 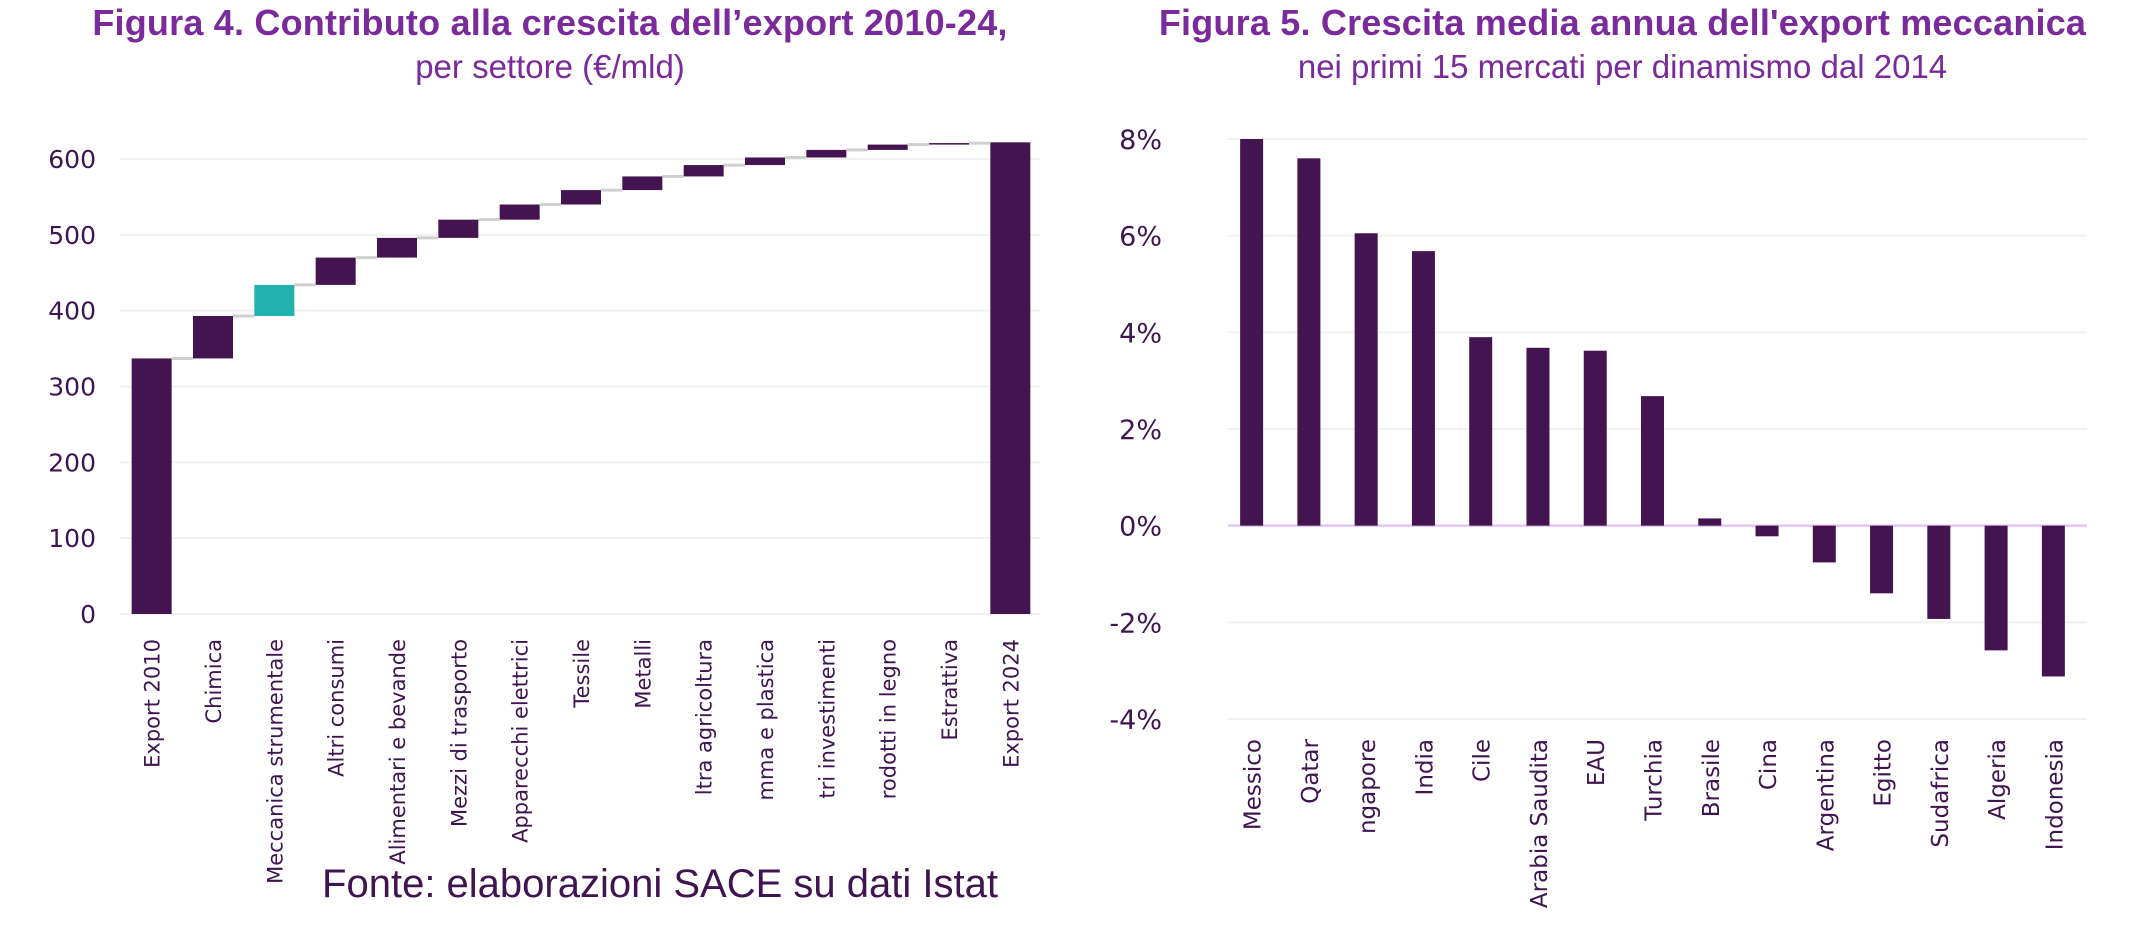 What do you see at coordinates (1368, 786) in the screenshot?
I see `x-tick-label: ngapore` at bounding box center [1368, 786].